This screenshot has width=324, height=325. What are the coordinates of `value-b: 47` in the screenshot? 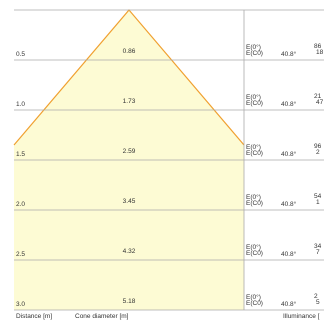 It's located at (320, 102).